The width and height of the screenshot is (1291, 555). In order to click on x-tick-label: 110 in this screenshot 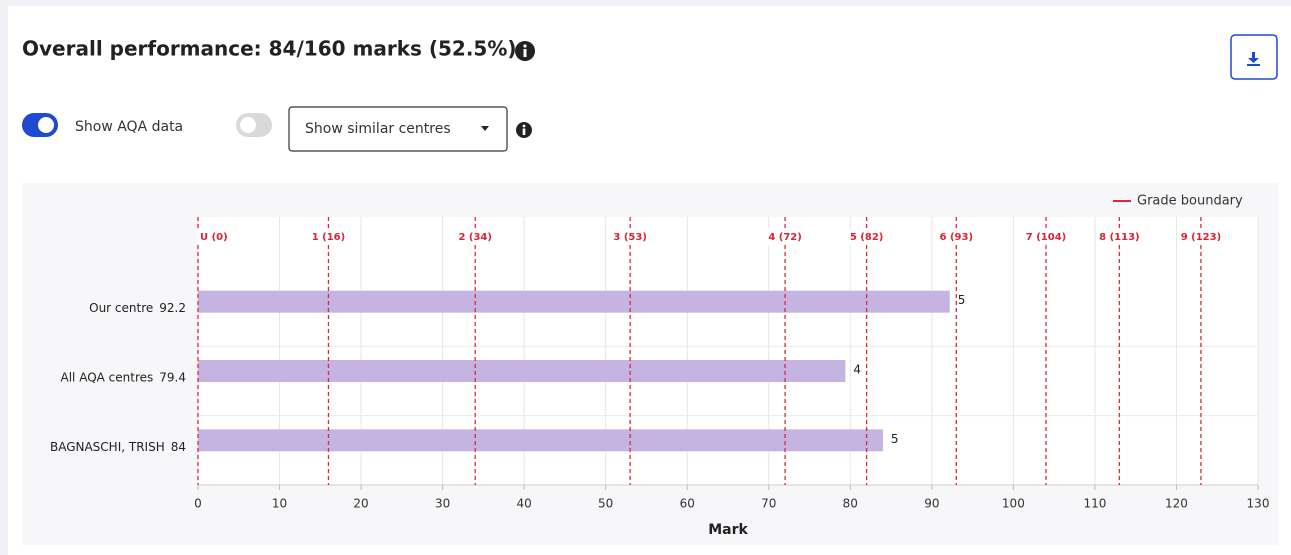, I will do `click(1094, 504)`.